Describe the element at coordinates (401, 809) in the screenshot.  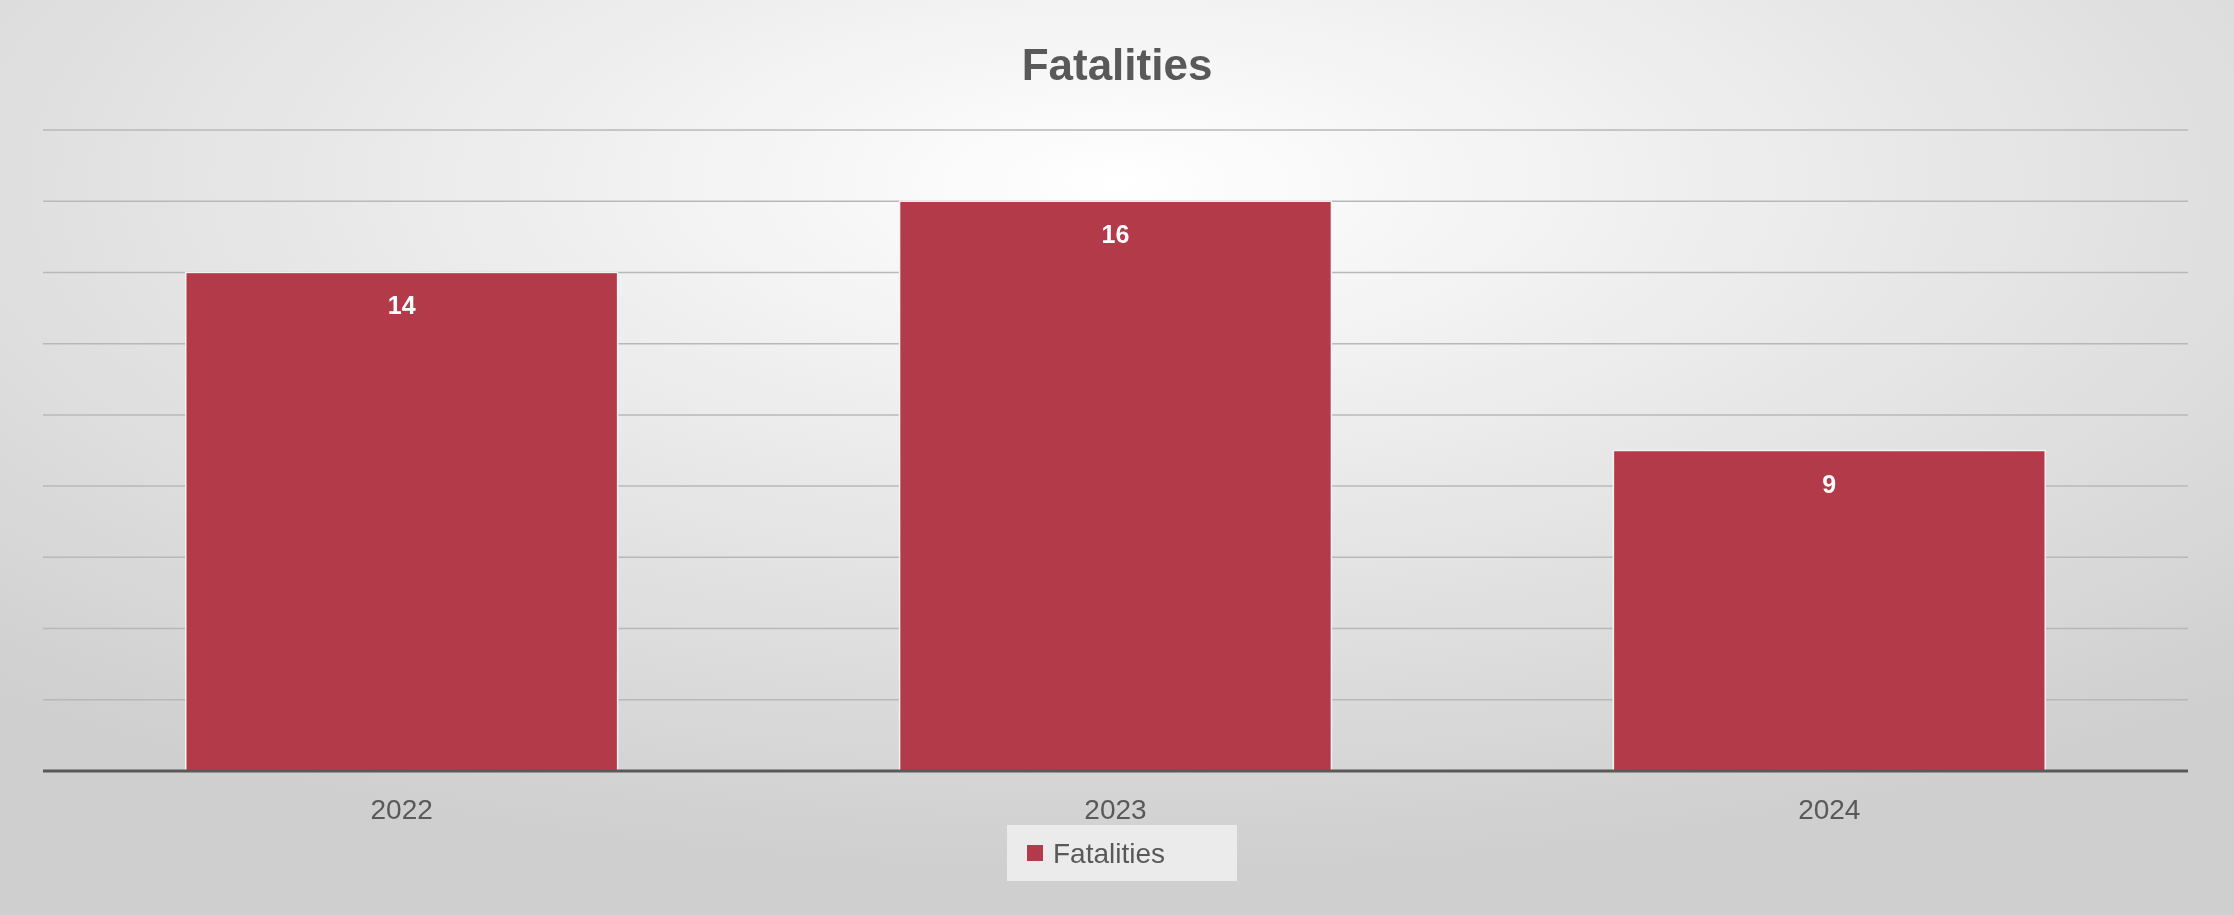
I see `x-tick-label: 2022` at that location.